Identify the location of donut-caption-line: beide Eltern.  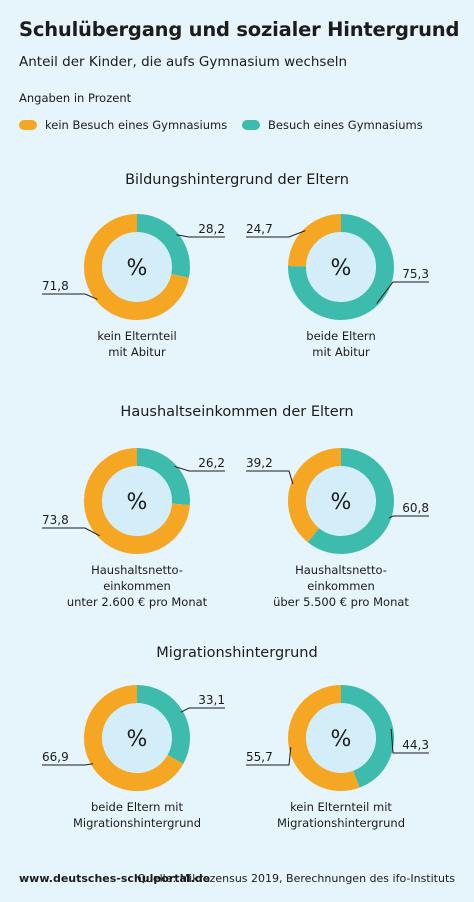
(341, 336).